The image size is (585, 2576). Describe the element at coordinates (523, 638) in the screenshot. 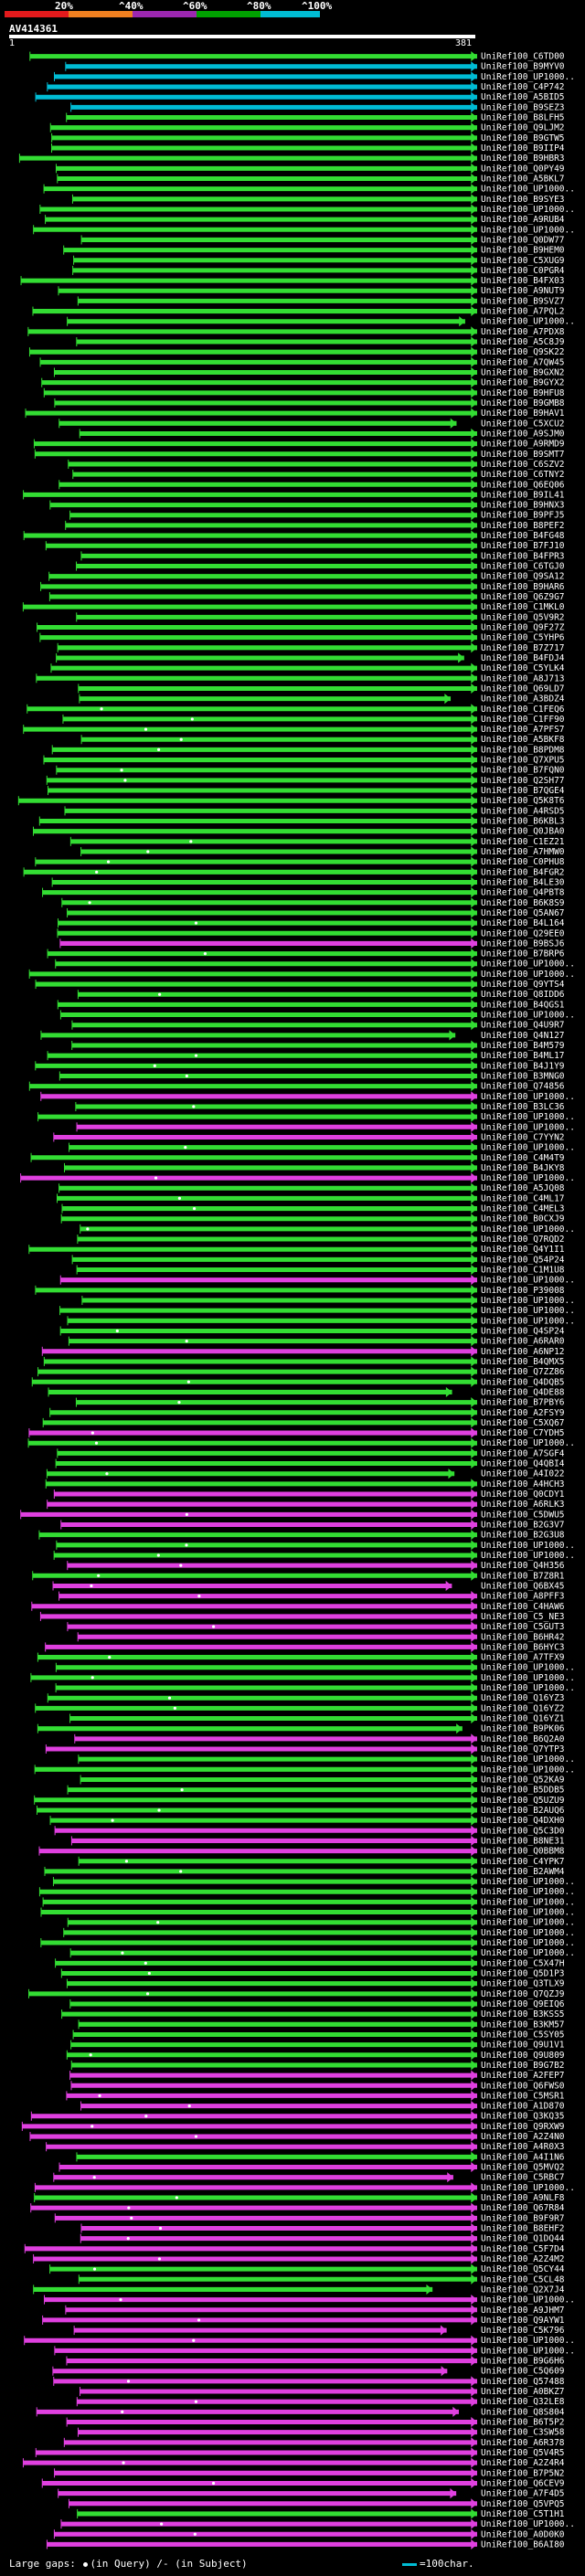

I see `hit-label: UniRef100_C5YHP6` at that location.